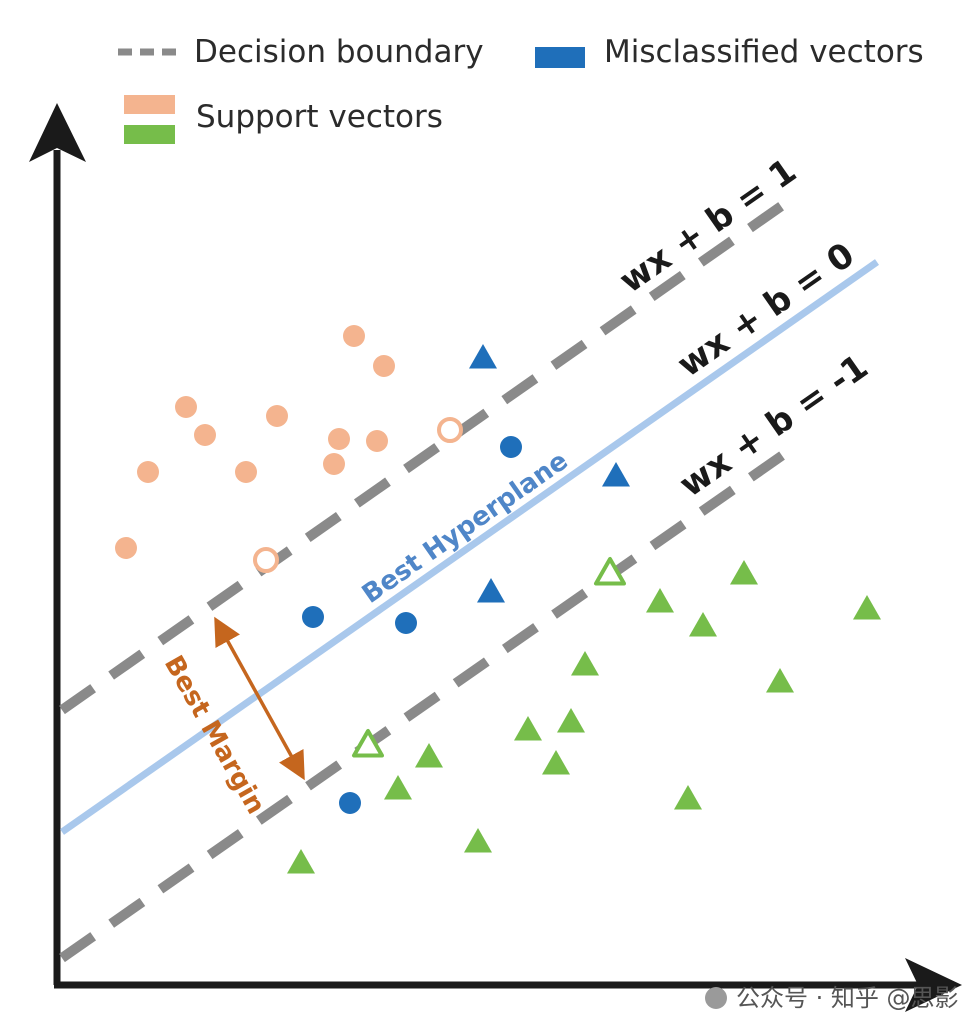  What do you see at coordinates (149, 134) in the screenshot?
I see `legend-support-green-swatch` at bounding box center [149, 134].